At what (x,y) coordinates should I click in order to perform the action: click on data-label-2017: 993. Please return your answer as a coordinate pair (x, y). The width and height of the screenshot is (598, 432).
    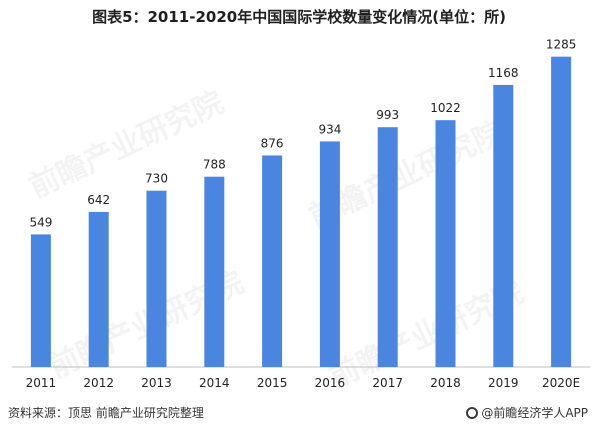
    Looking at the image, I should click on (387, 115).